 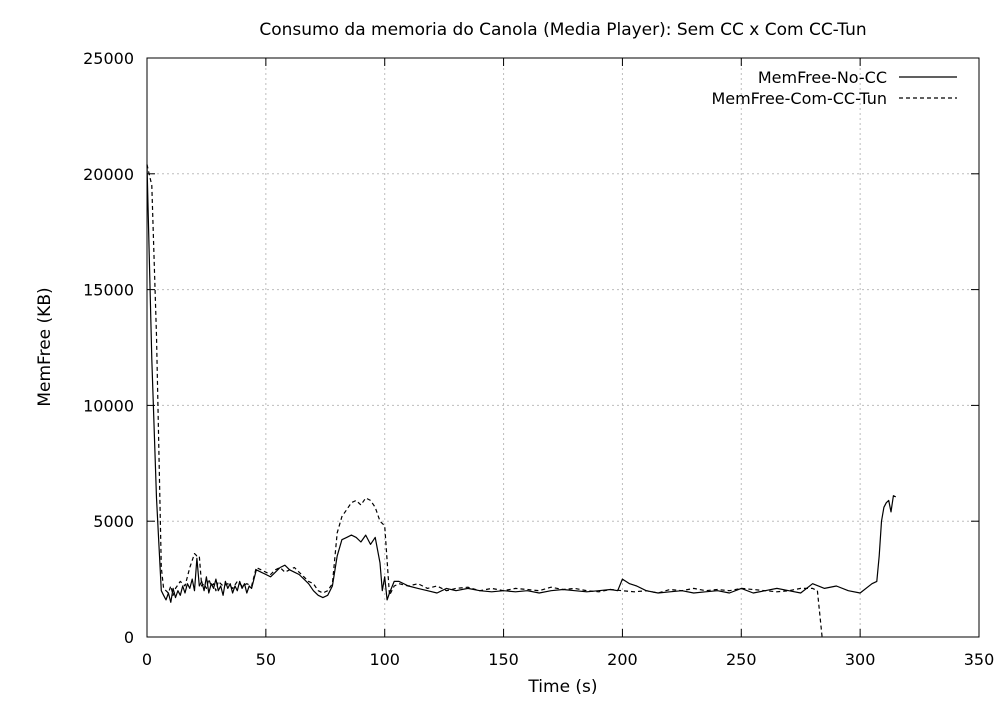 I want to click on y-tick-label: 10000, so click(x=108, y=405).